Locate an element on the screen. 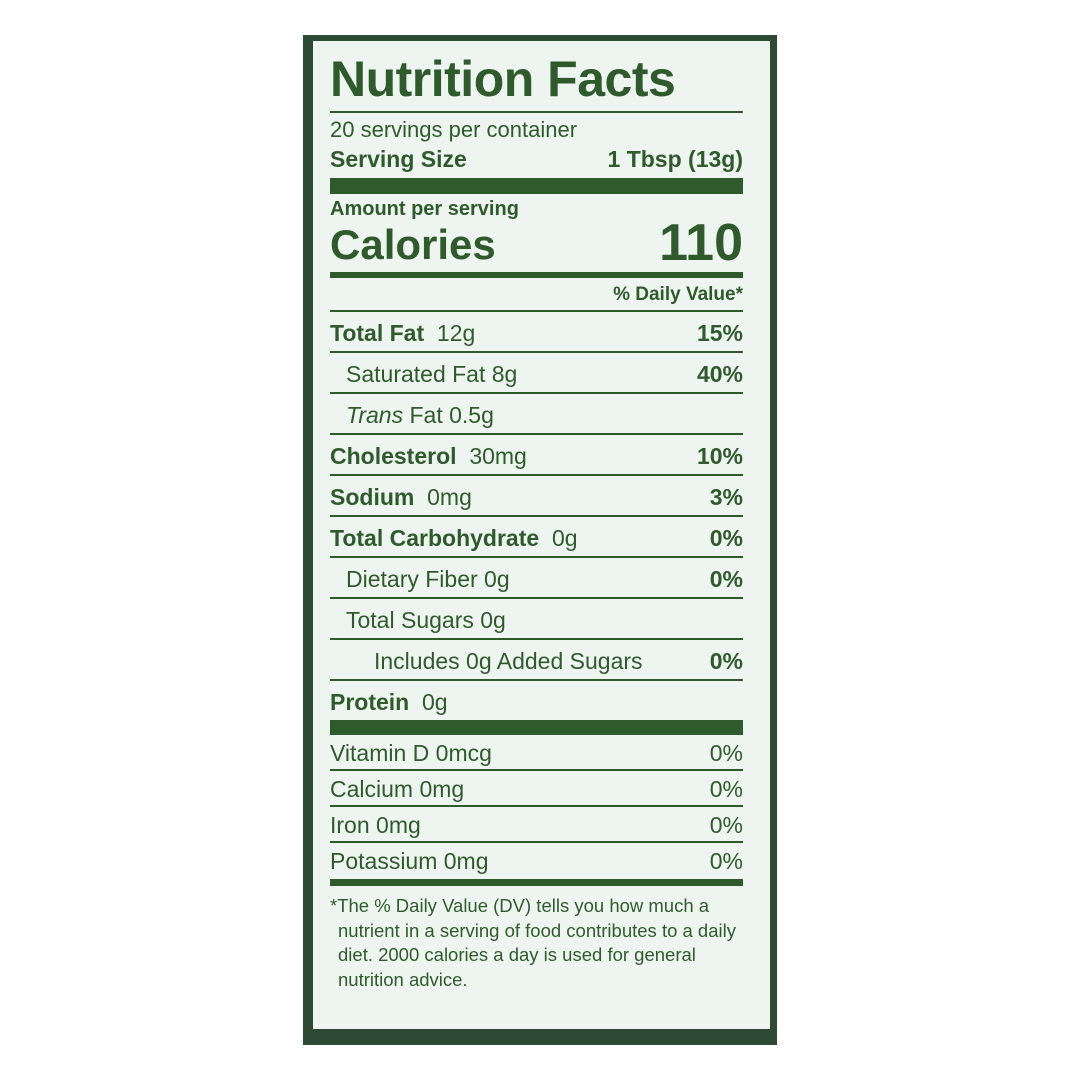 This screenshot has height=1080, width=1080. nutrient-name: Sodium is located at coordinates (372, 497).